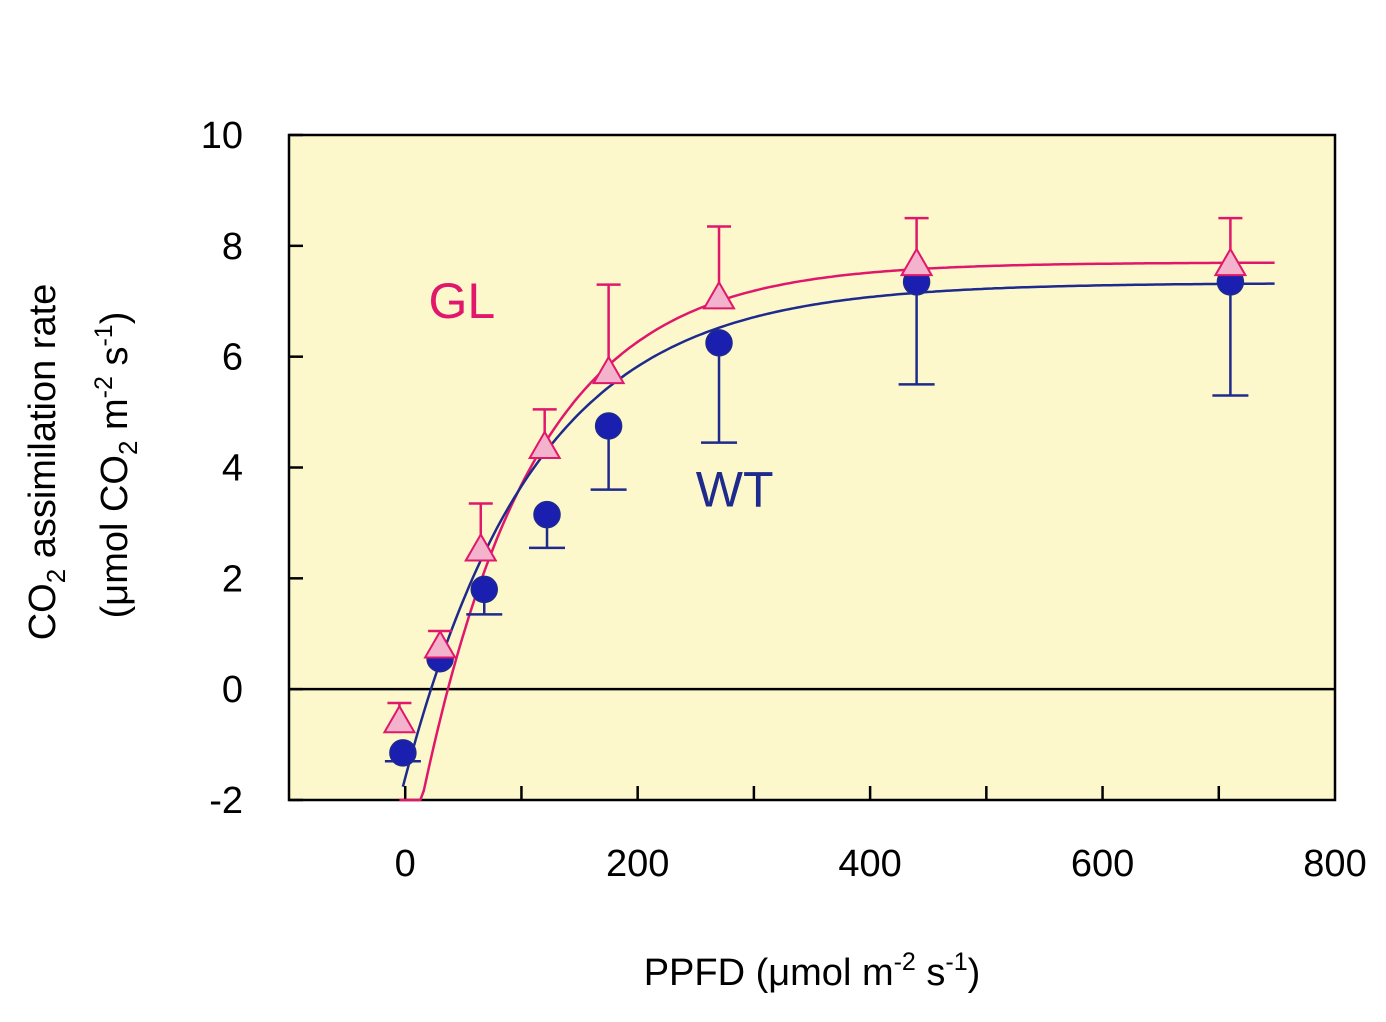  Describe the element at coordinates (232, 358) in the screenshot. I see `y-tick-label: 6` at that location.